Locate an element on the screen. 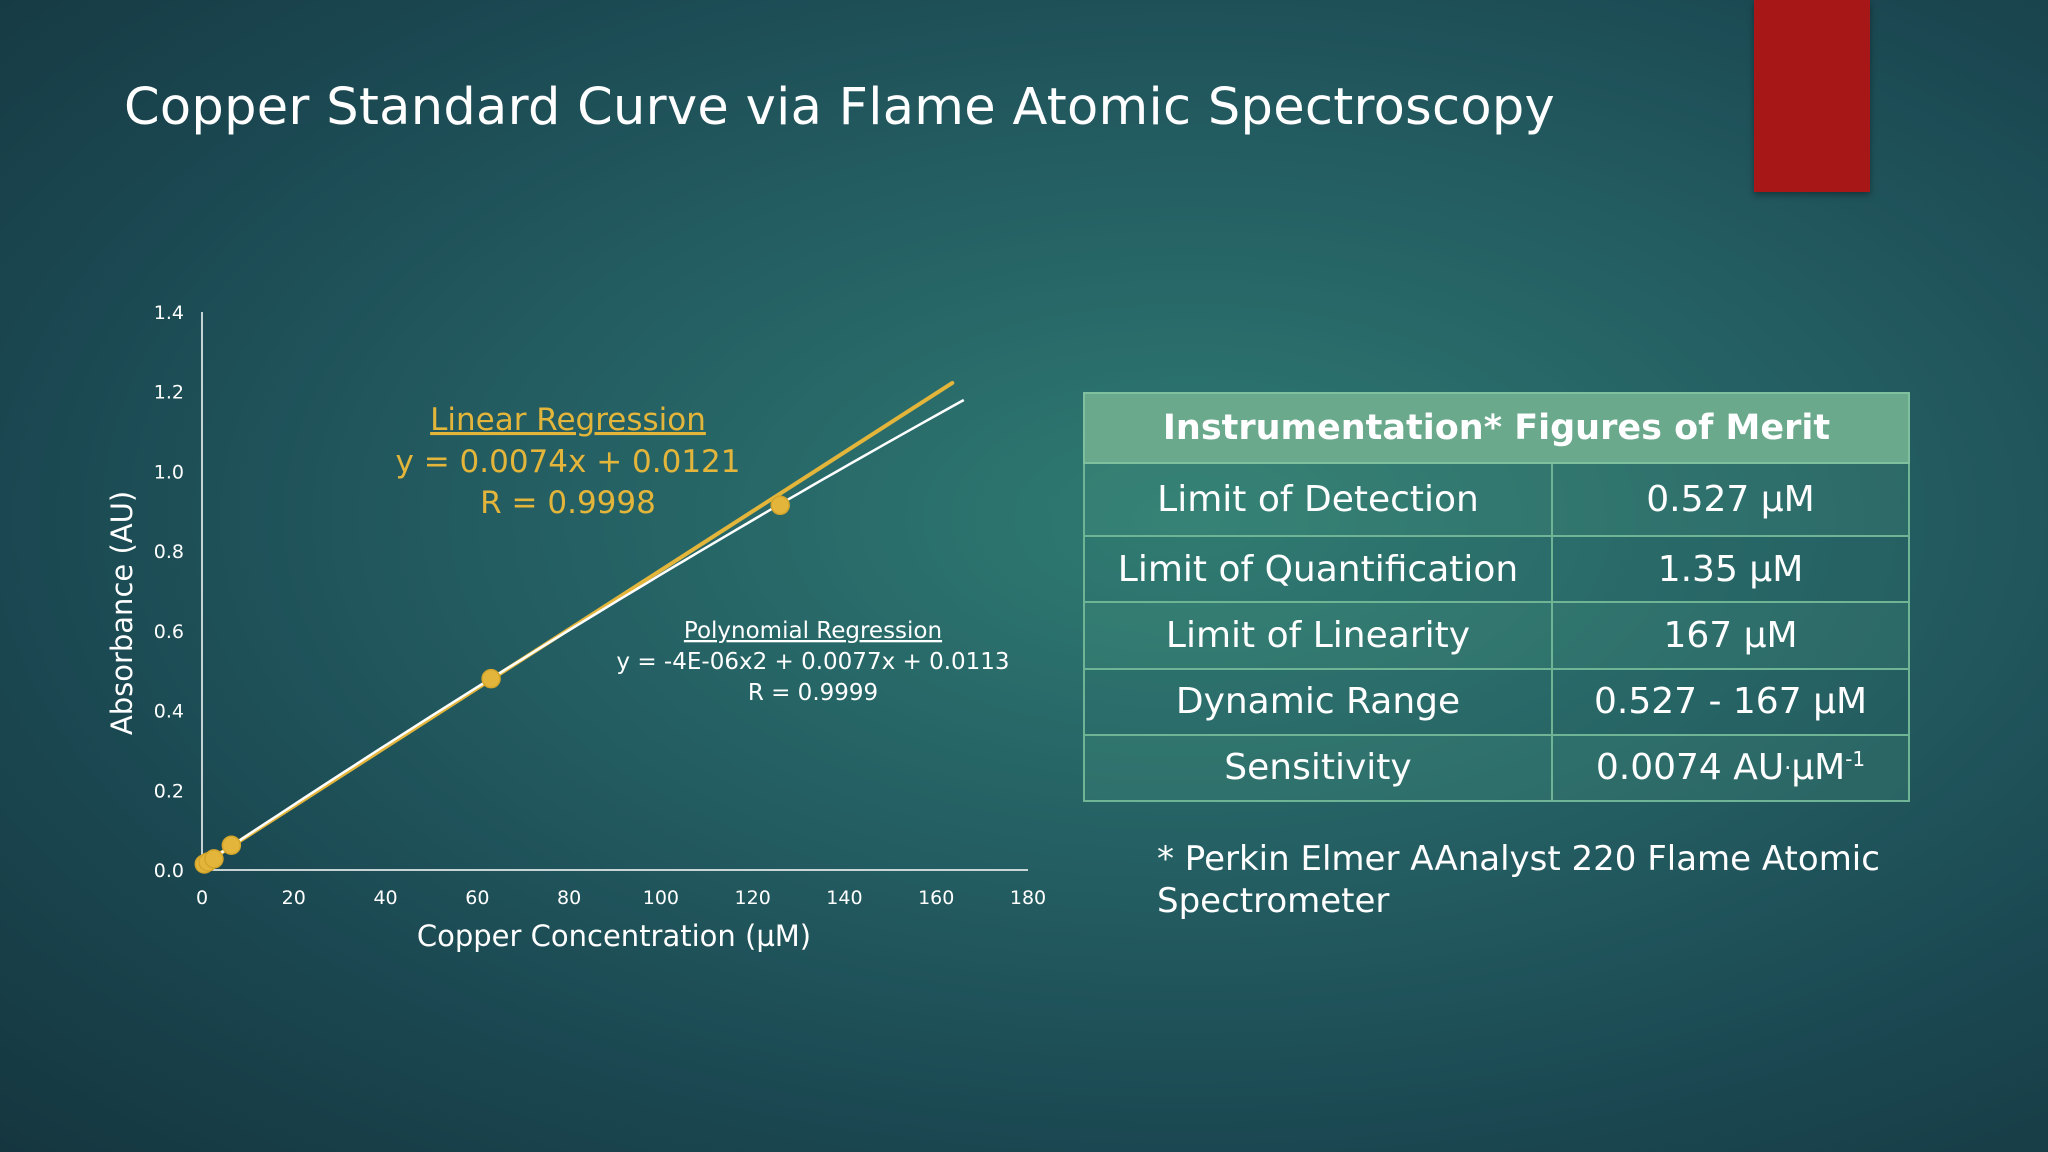 The width and height of the screenshot is (2048, 1152). table-row: Limit of Quantification 1.35 µM is located at coordinates (1496, 569).